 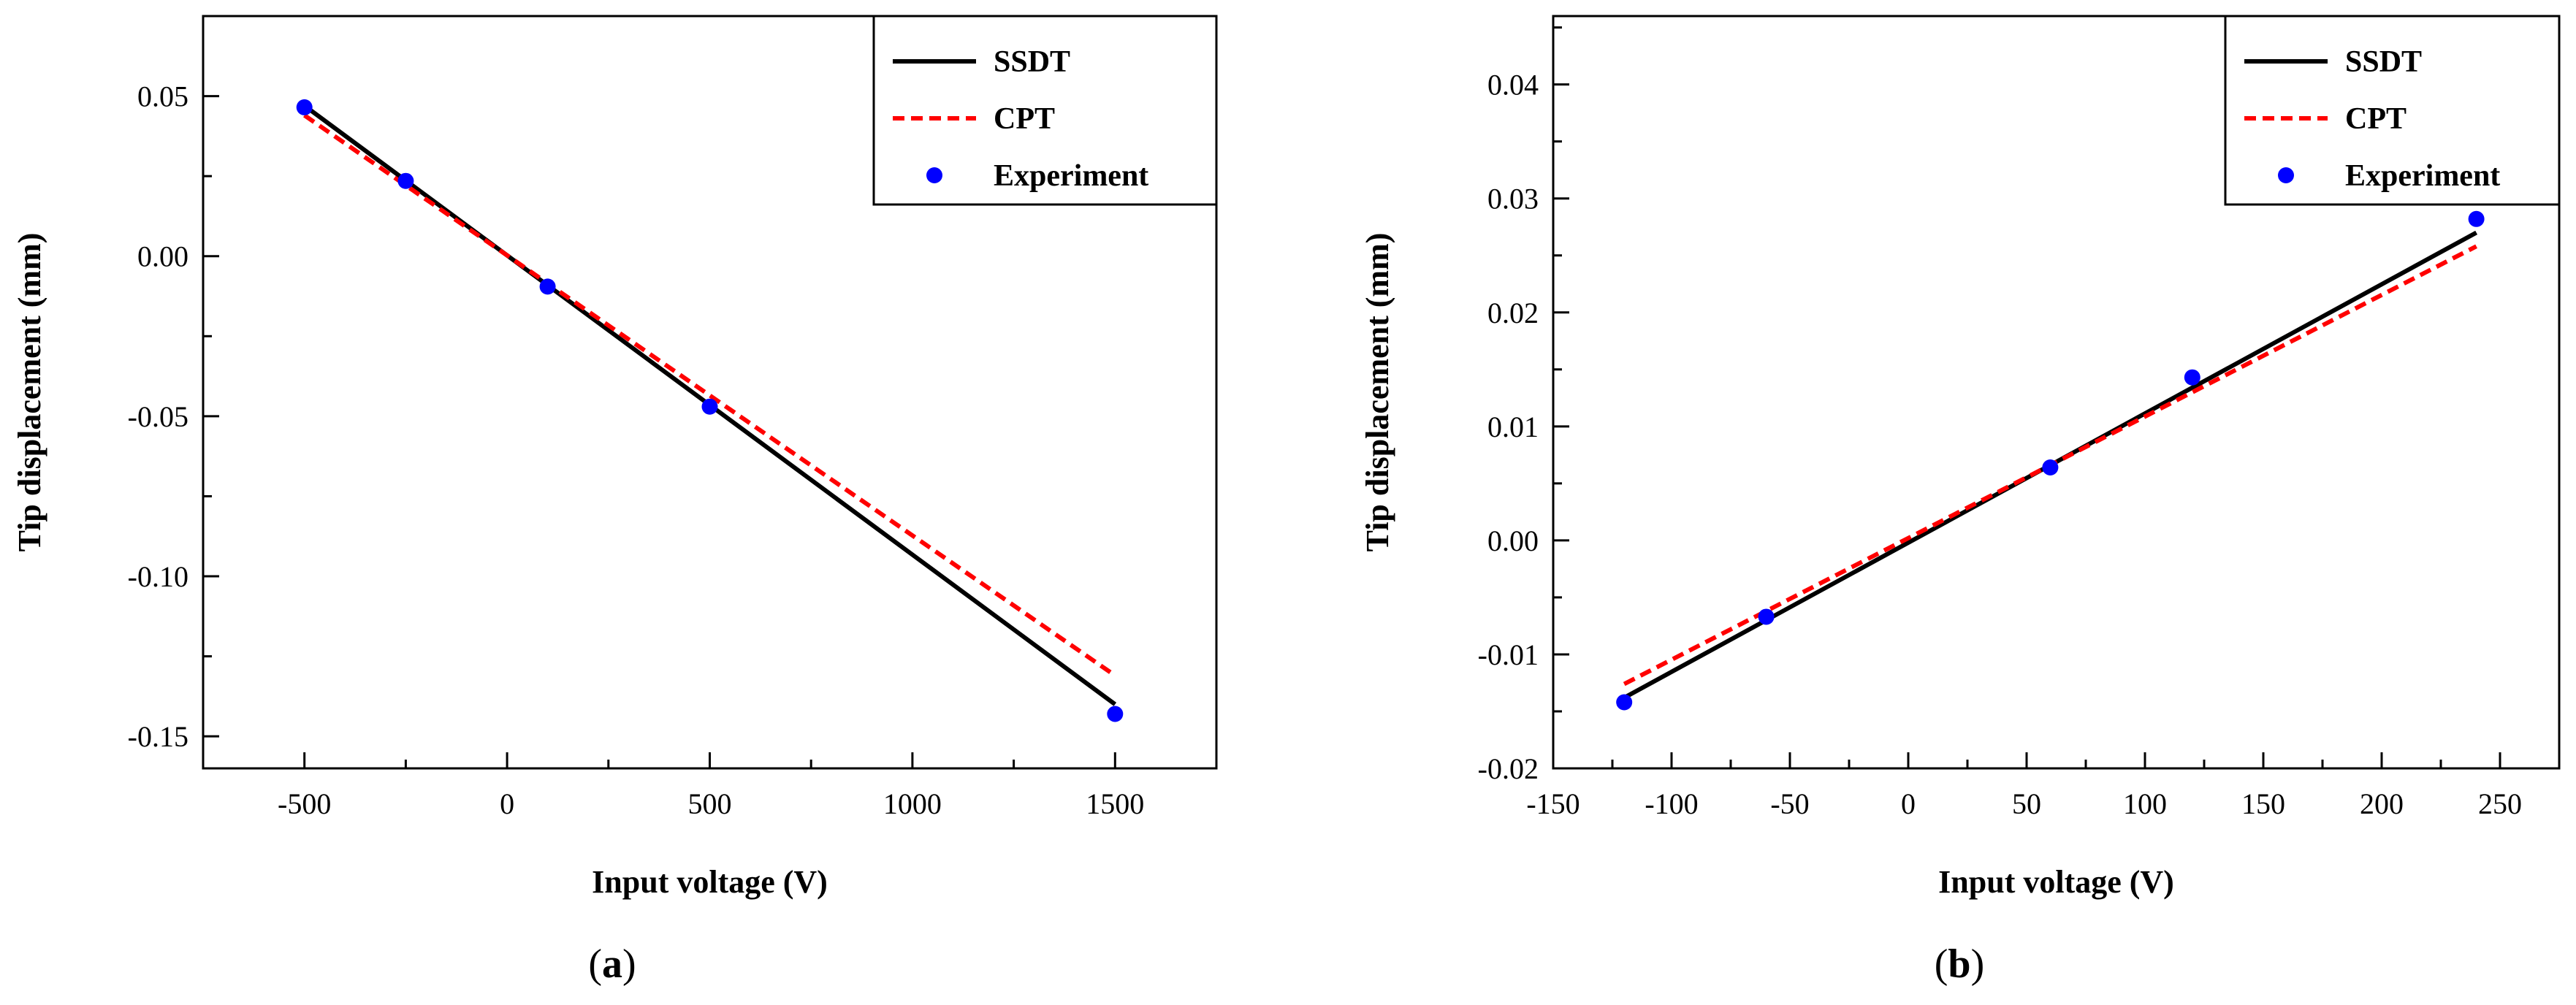 I want to click on x-tick-label: -150, so click(x=1553, y=803).